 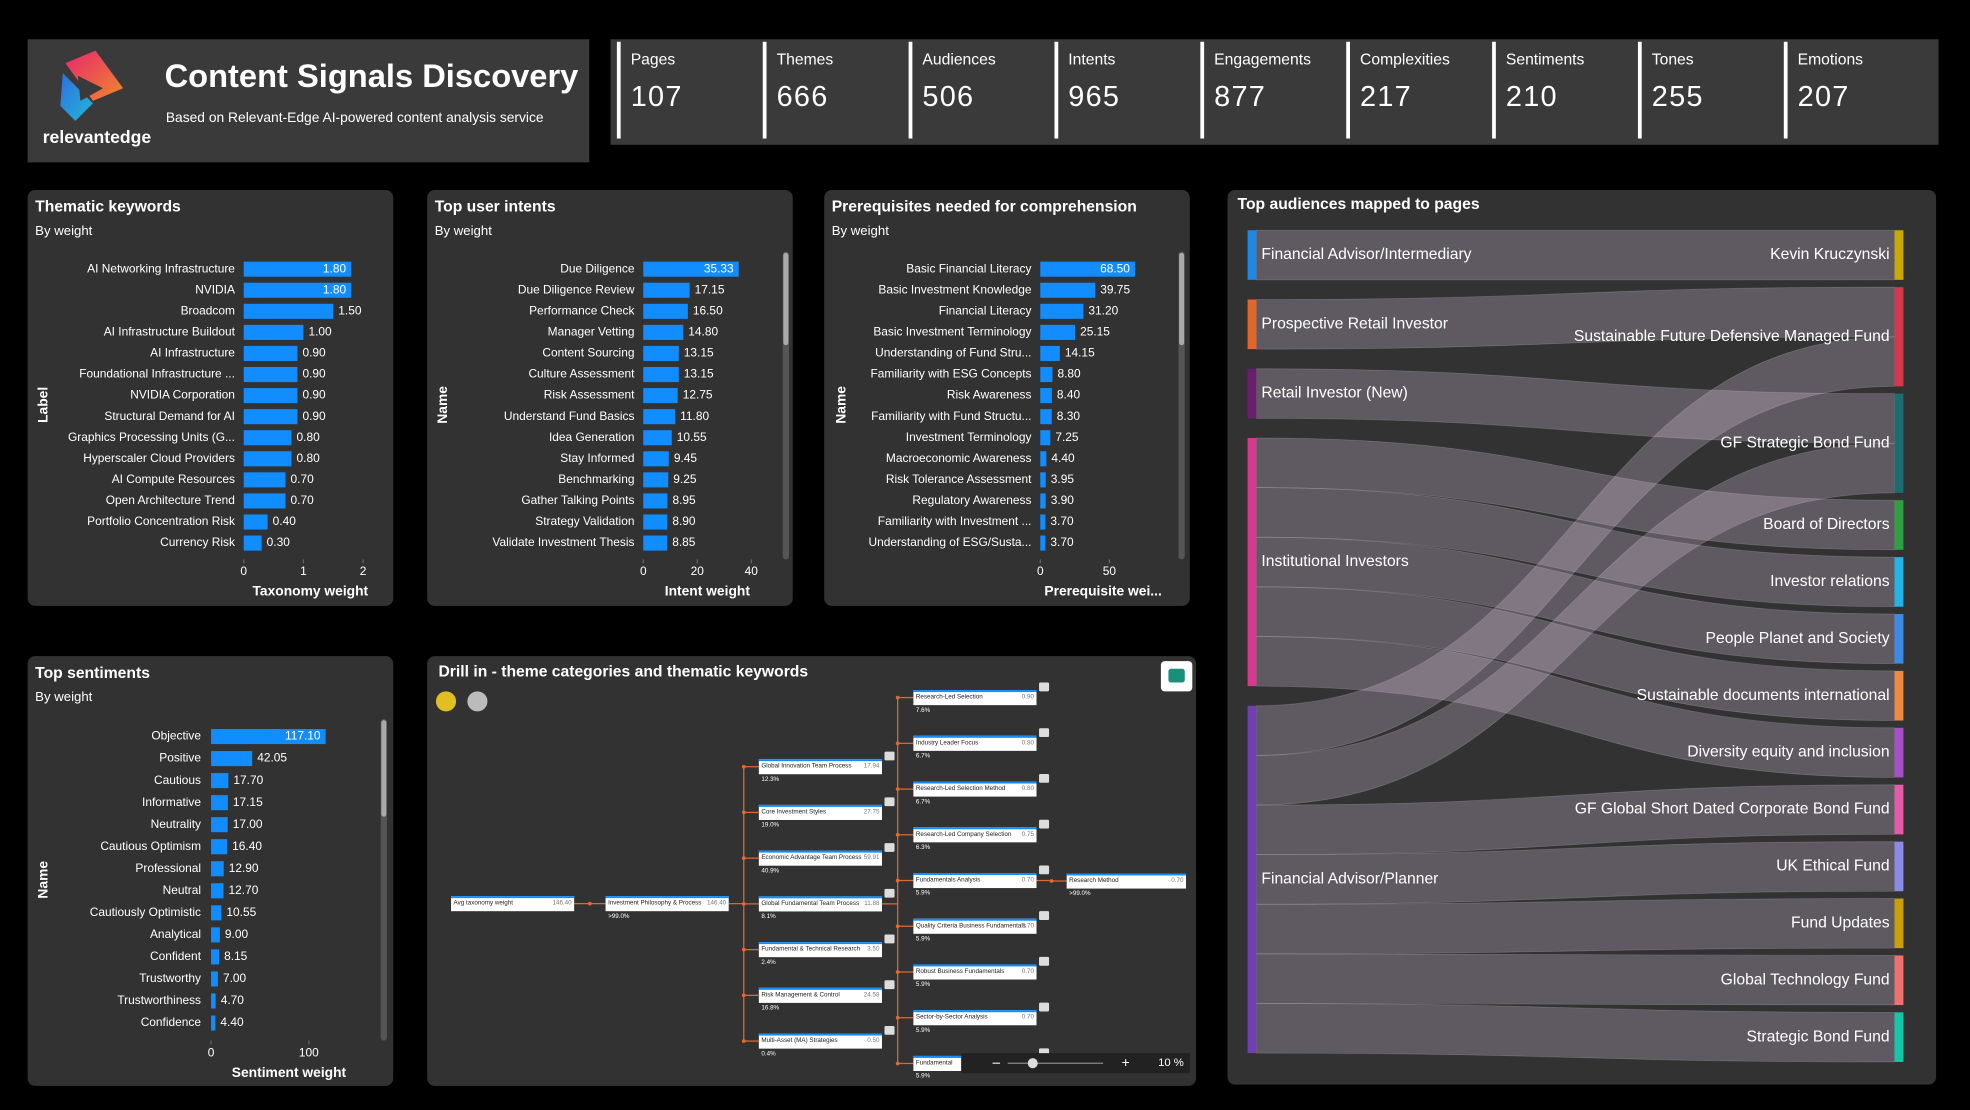 What do you see at coordinates (959, 479) in the screenshot?
I see `category-label: Risk Tolerance Assessment` at bounding box center [959, 479].